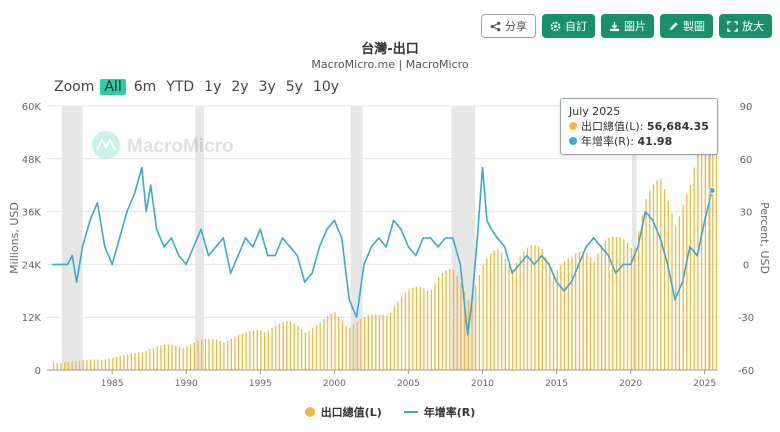  What do you see at coordinates (351, 412) in the screenshot?
I see `legend-label-exports: 出口總值(L)` at bounding box center [351, 412].